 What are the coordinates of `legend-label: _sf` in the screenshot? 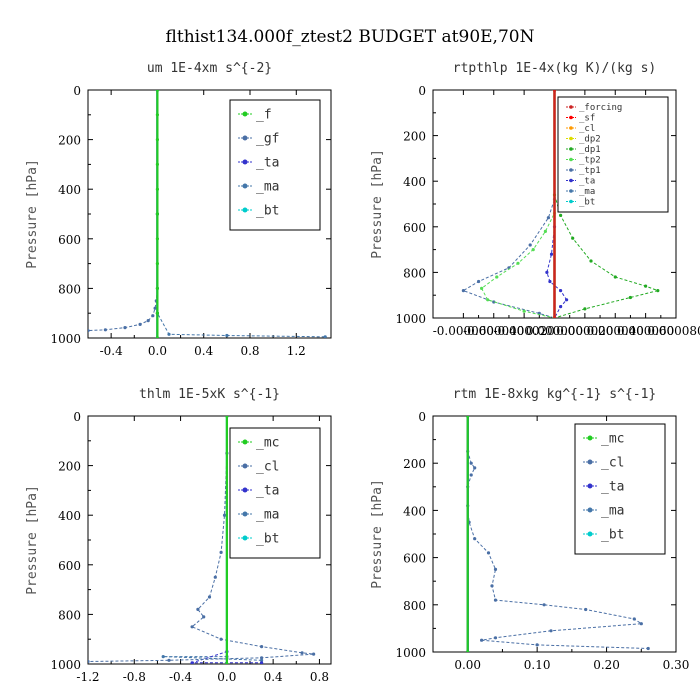 It's located at (587, 119).